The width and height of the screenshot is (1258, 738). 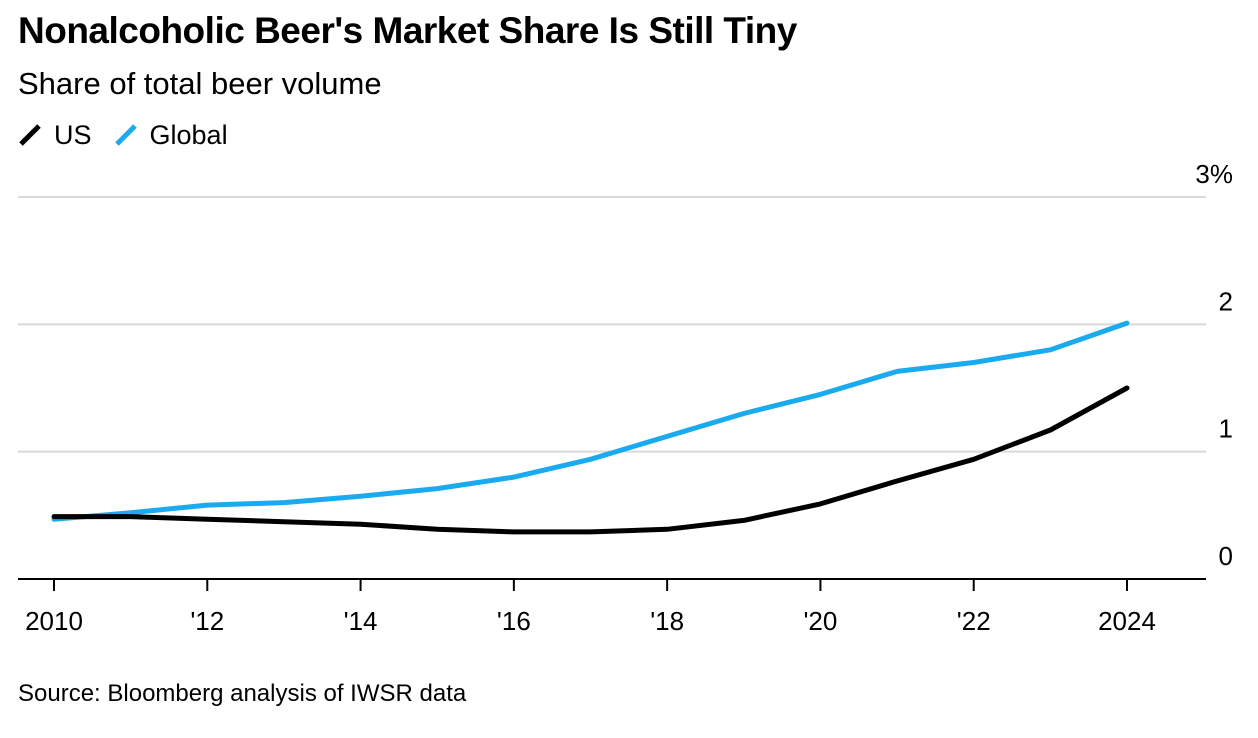 What do you see at coordinates (1226, 429) in the screenshot?
I see `y-tick-label-1: 1` at bounding box center [1226, 429].